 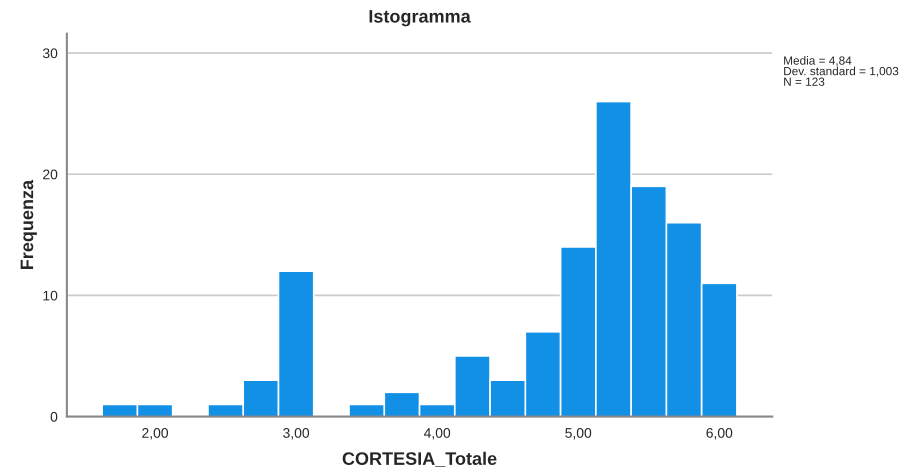 What do you see at coordinates (50, 53) in the screenshot?
I see `y-tick-label: 30` at bounding box center [50, 53].